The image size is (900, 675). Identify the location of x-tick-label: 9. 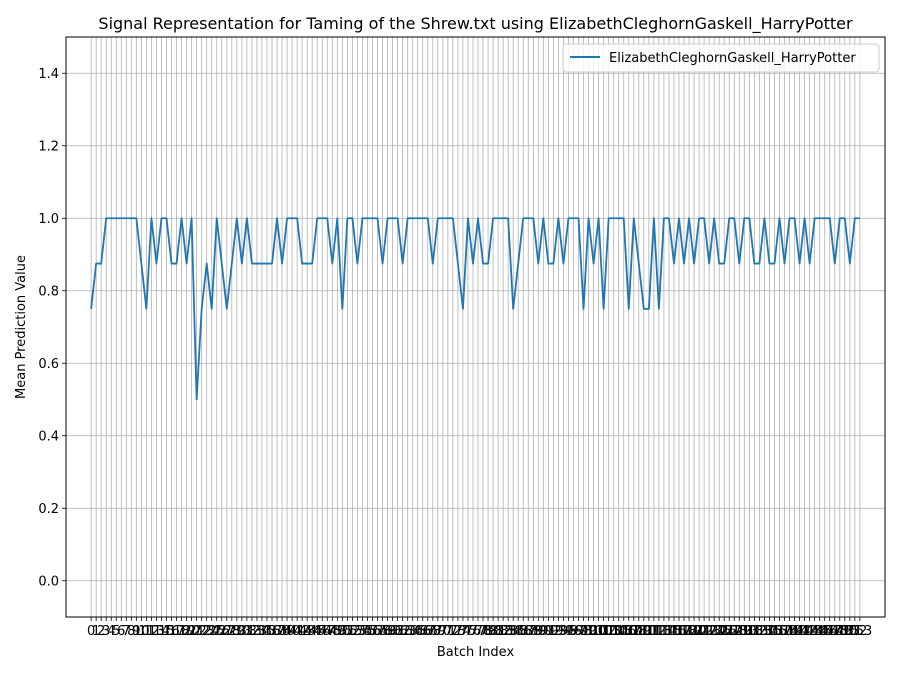
(136, 631).